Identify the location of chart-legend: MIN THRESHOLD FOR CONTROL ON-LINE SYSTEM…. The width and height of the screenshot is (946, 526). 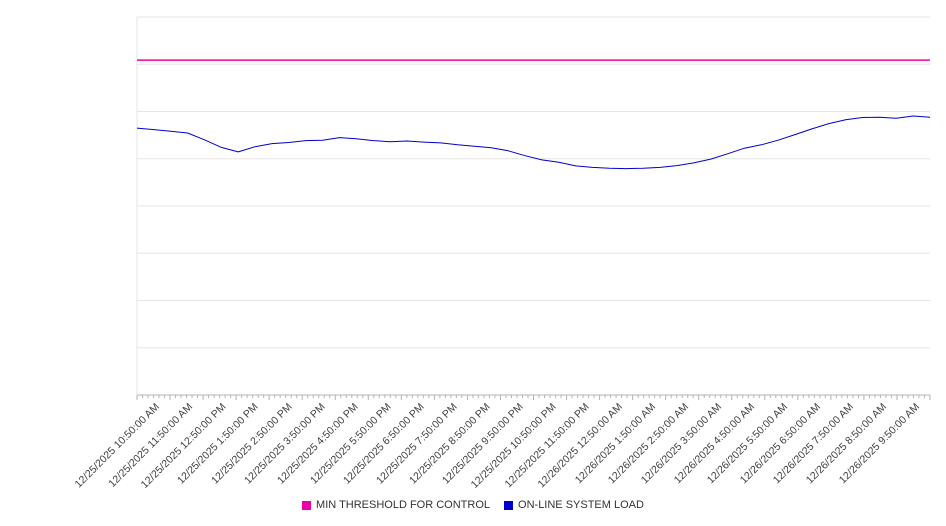
(473, 505).